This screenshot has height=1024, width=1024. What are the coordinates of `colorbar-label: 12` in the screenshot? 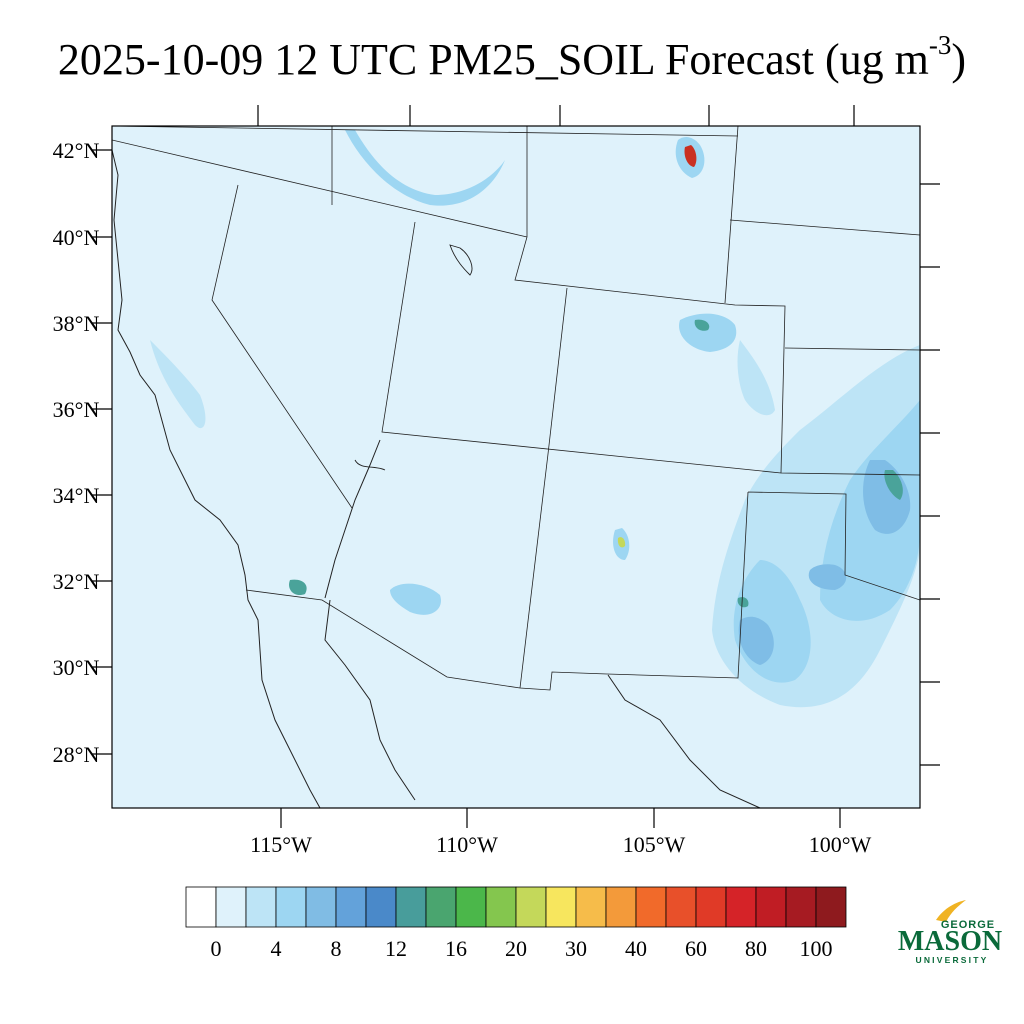 It's located at (396, 948).